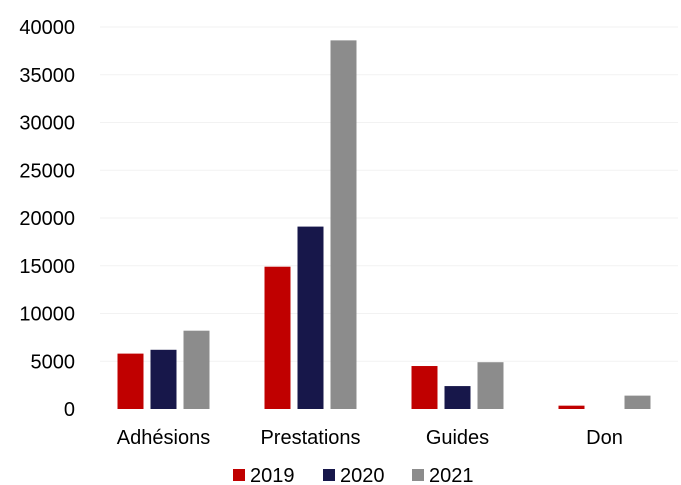  I want to click on y-tick-label: 35000, so click(47, 76).